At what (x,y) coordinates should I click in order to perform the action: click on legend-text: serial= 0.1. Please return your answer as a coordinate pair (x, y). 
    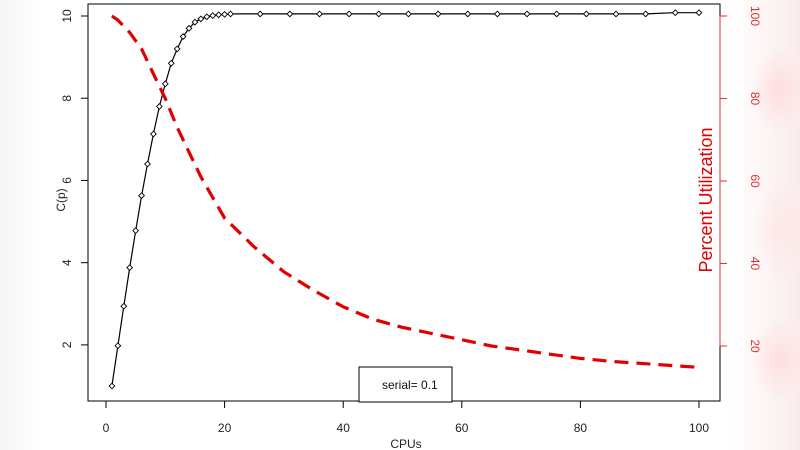
    Looking at the image, I should click on (410, 385).